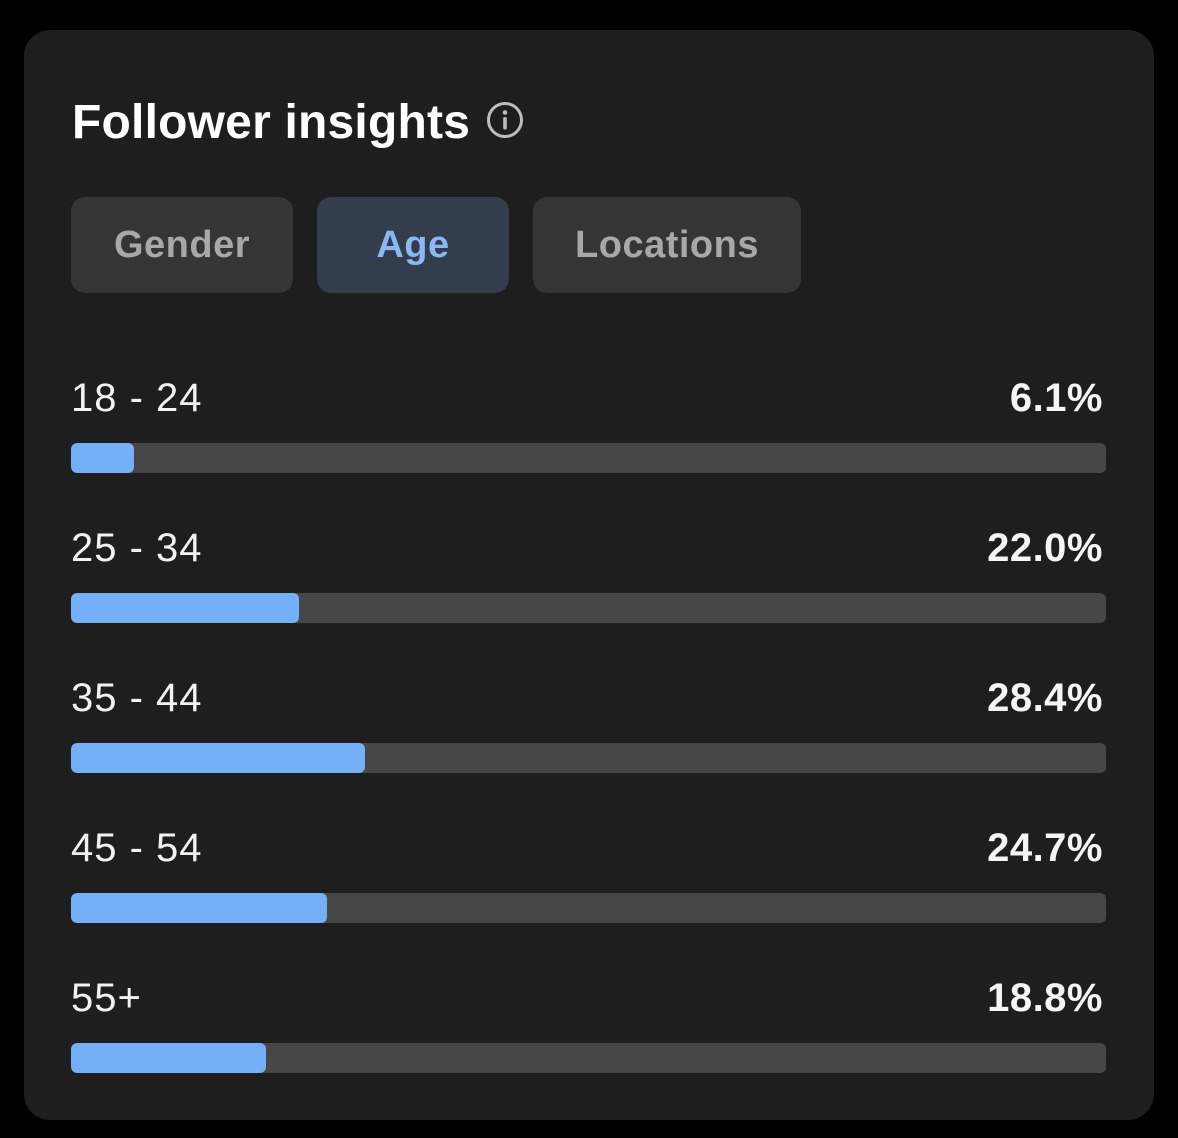 The image size is (1178, 1138). I want to click on age-percentage: 24.7%, so click(1045, 848).